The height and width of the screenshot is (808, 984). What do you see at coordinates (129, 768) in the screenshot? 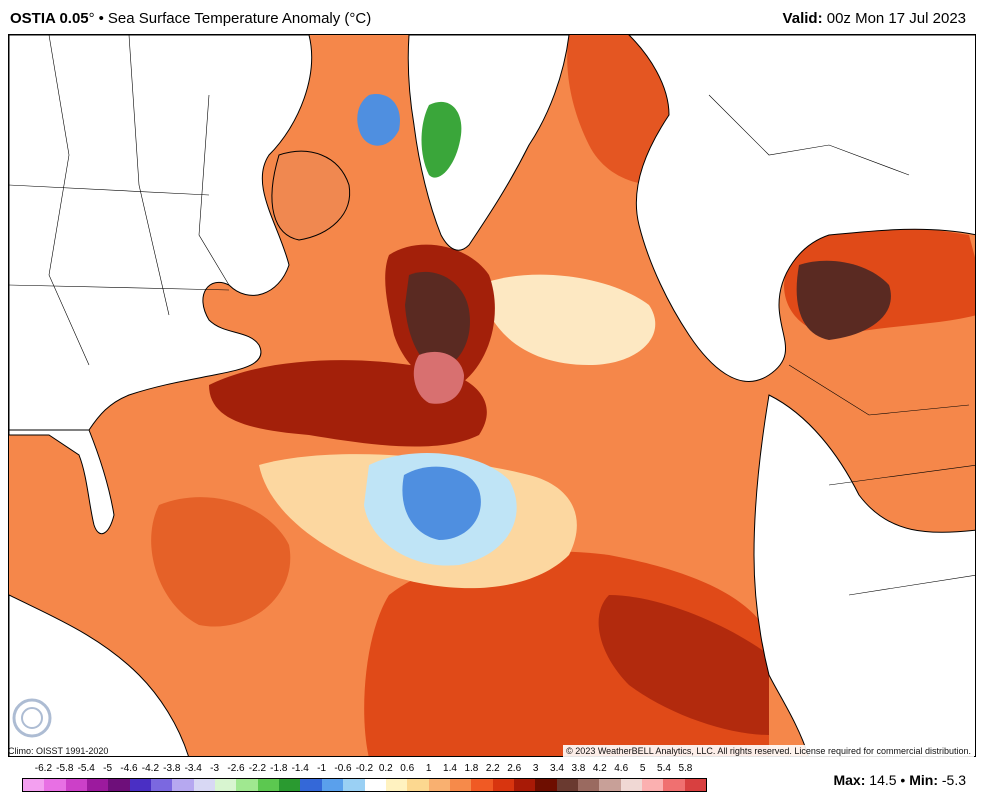
I see `legend-tick-label: -4.6` at bounding box center [129, 768].